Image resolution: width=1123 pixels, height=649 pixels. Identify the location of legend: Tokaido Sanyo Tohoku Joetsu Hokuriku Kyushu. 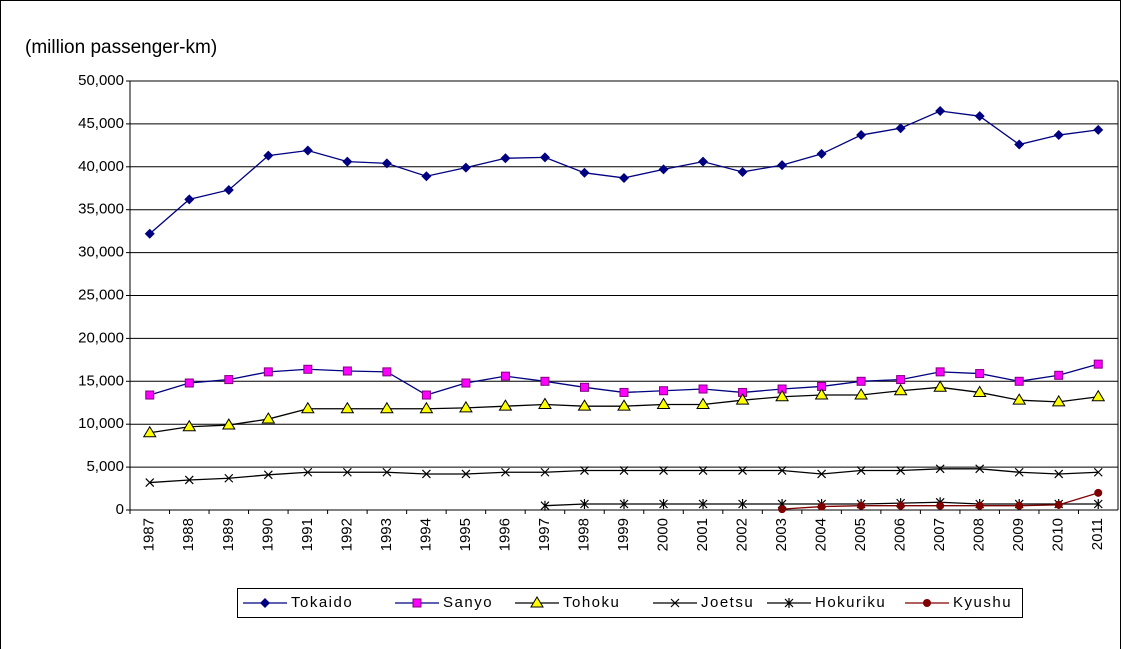
(630, 603).